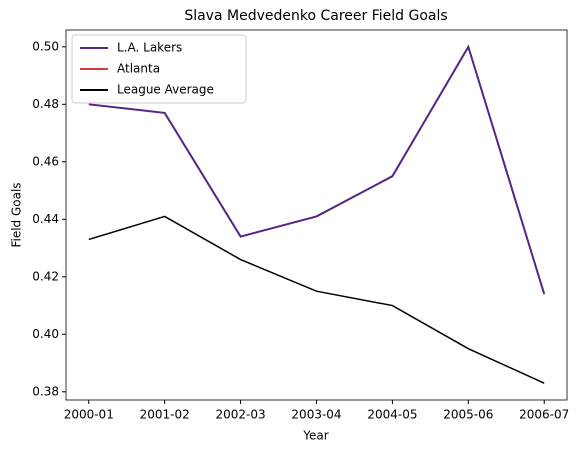 The image size is (582, 453). I want to click on x-tick-label: 2001-02, so click(165, 415).